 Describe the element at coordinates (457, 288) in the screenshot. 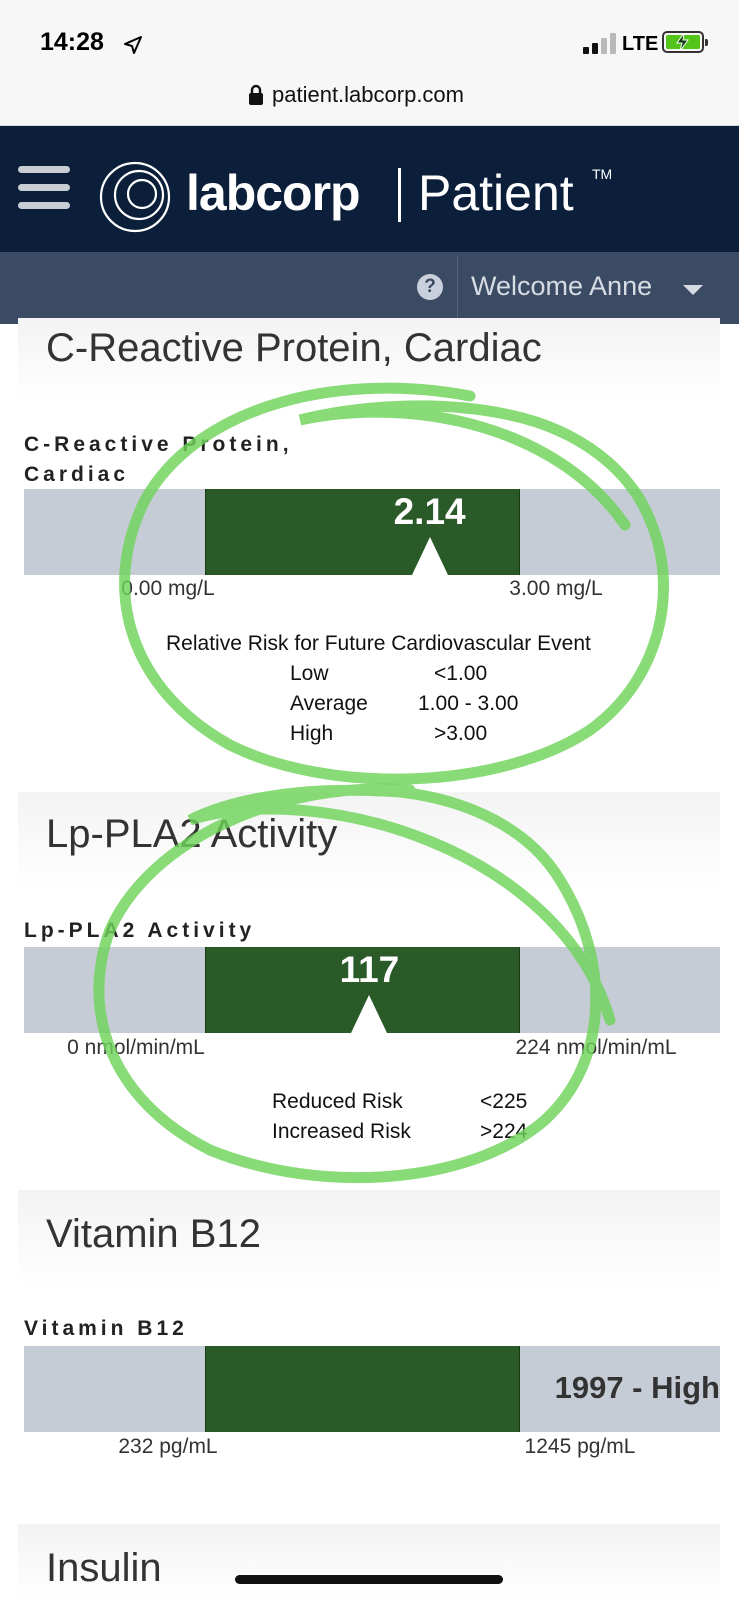

I see `subnav-divider` at that location.